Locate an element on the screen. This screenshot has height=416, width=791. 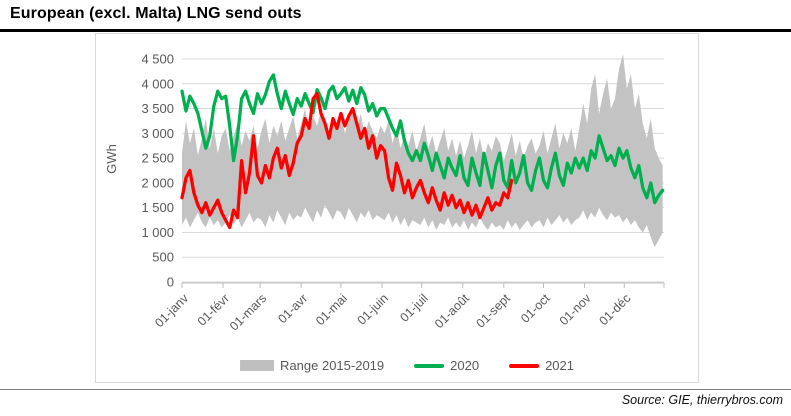
legend-label-range: Range 2015-2019 is located at coordinates (332, 365).